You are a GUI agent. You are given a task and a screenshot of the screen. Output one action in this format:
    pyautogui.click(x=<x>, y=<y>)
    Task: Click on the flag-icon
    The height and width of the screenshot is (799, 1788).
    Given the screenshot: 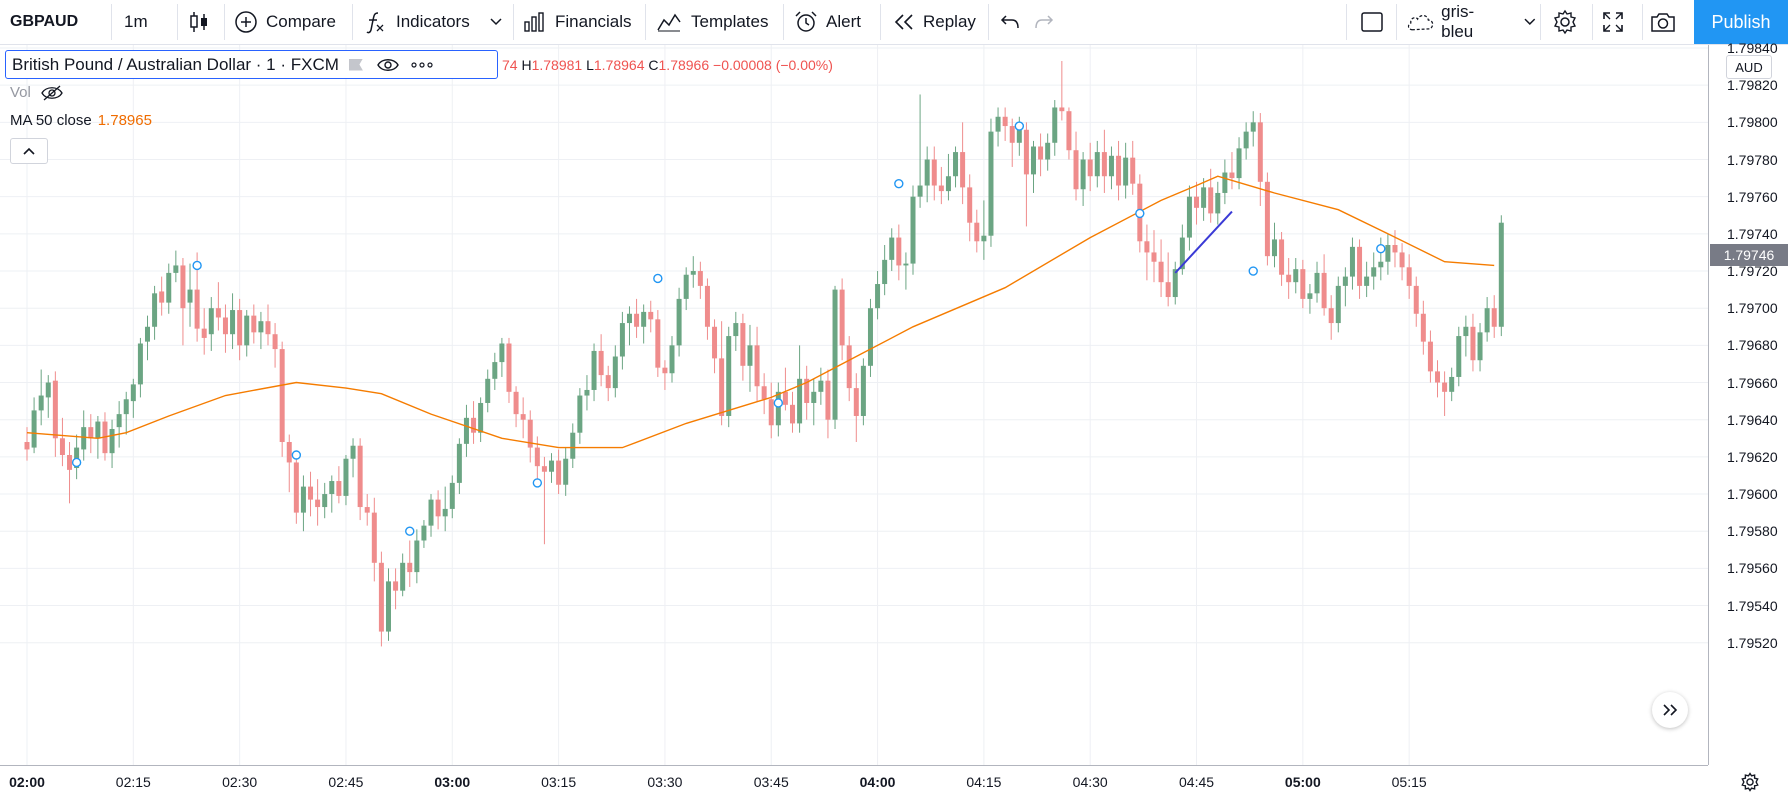 What is the action you would take?
    pyautogui.click(x=355, y=64)
    